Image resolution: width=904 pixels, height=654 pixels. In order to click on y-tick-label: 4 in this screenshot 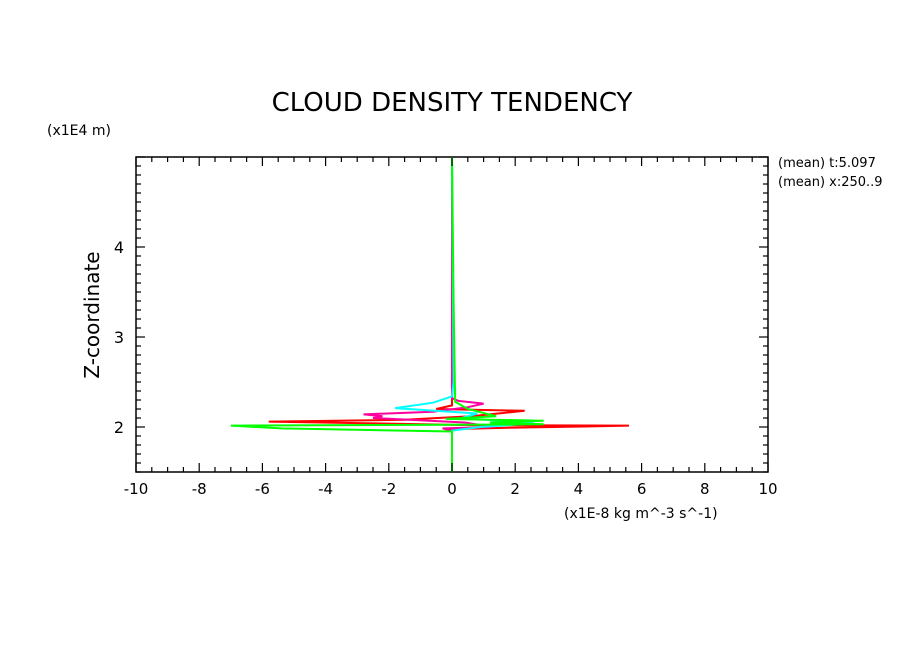, I will do `click(119, 247)`.